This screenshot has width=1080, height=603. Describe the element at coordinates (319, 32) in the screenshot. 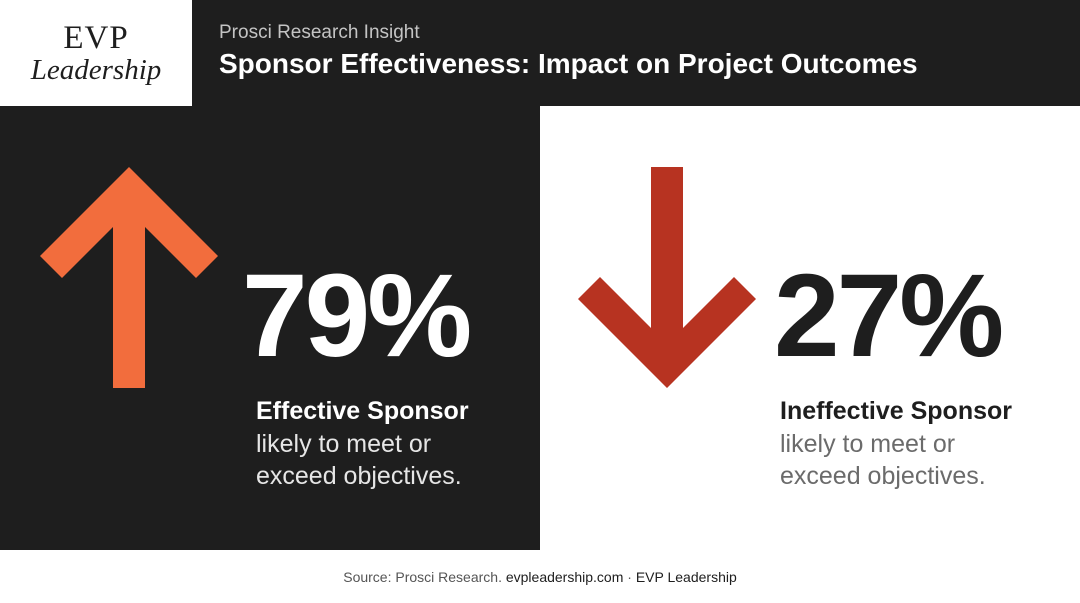

I see `header-kicker: Prosci Research Insight` at that location.